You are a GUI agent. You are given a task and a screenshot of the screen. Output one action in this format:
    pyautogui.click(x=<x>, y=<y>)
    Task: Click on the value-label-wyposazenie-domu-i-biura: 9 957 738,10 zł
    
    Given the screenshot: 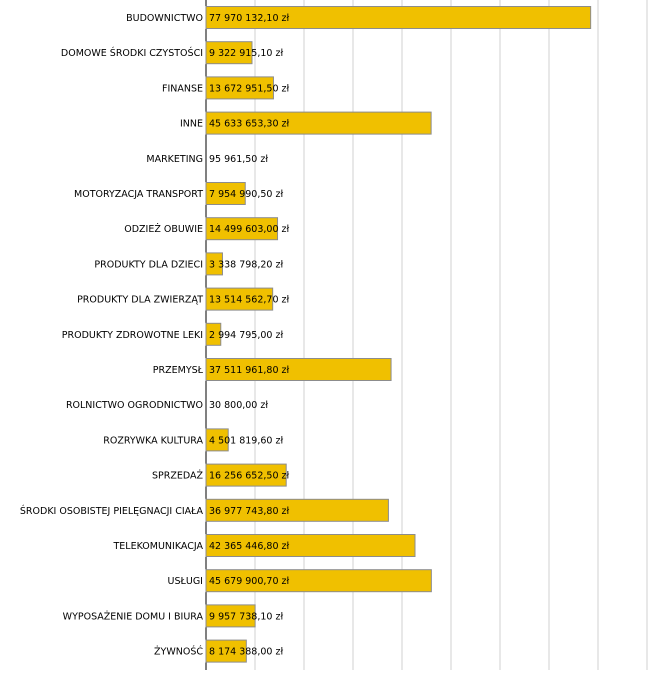 What is the action you would take?
    pyautogui.click(x=246, y=616)
    